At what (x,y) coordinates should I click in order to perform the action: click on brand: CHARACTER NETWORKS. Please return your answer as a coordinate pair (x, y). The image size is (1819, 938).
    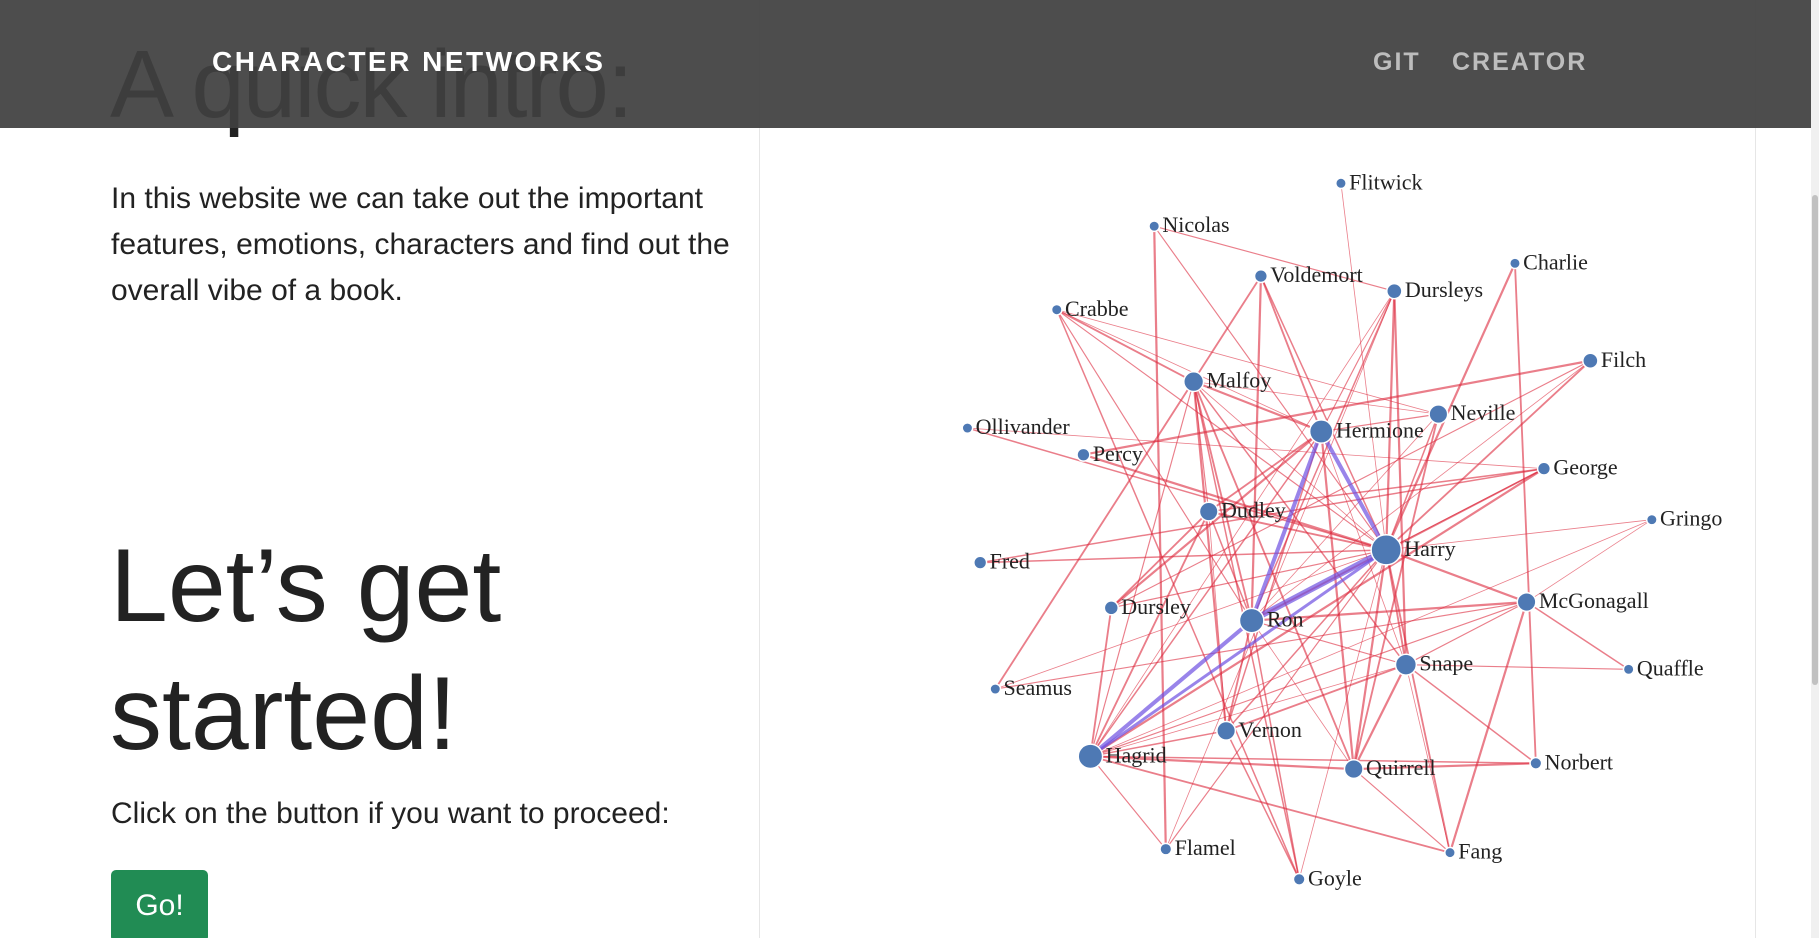
    Looking at the image, I should click on (409, 61).